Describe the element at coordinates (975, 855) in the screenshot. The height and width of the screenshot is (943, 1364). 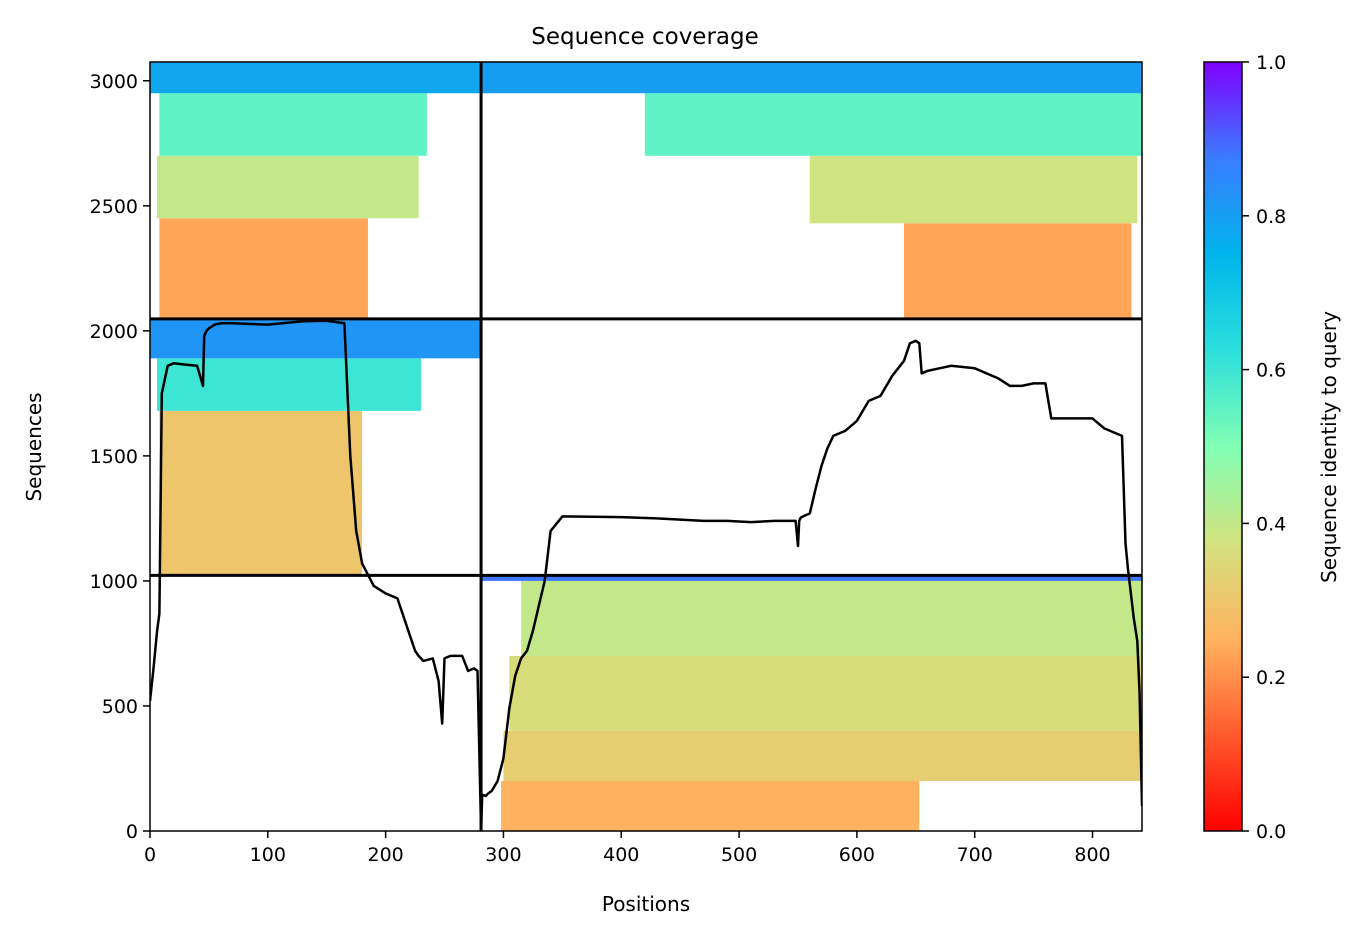
I see `x-tick-label-7: 700` at that location.